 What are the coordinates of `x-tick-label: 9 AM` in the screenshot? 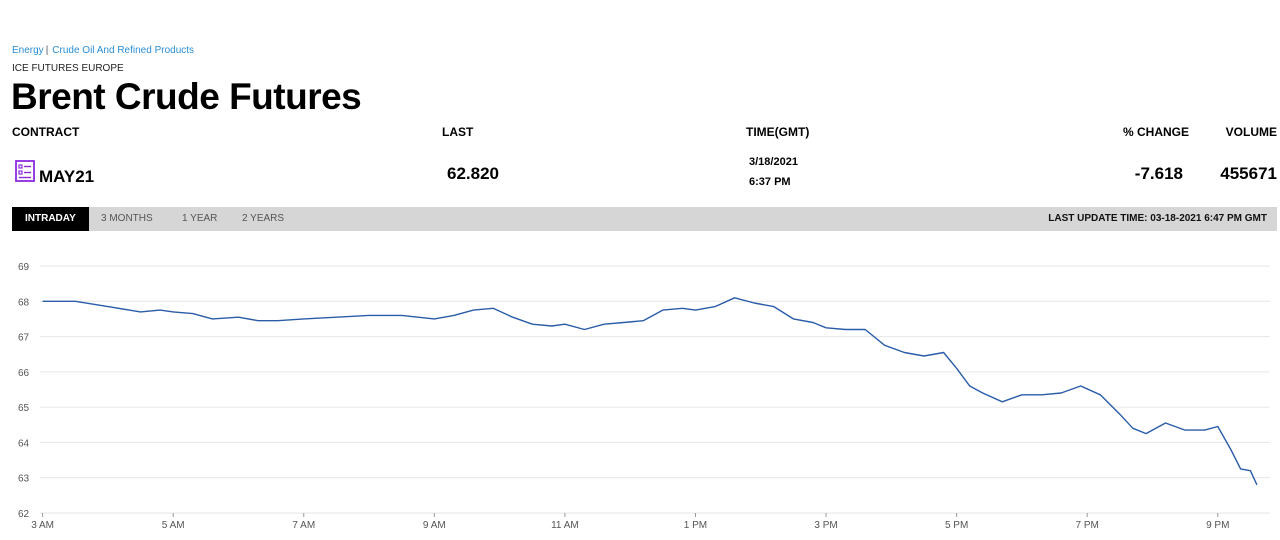 It's located at (434, 525).